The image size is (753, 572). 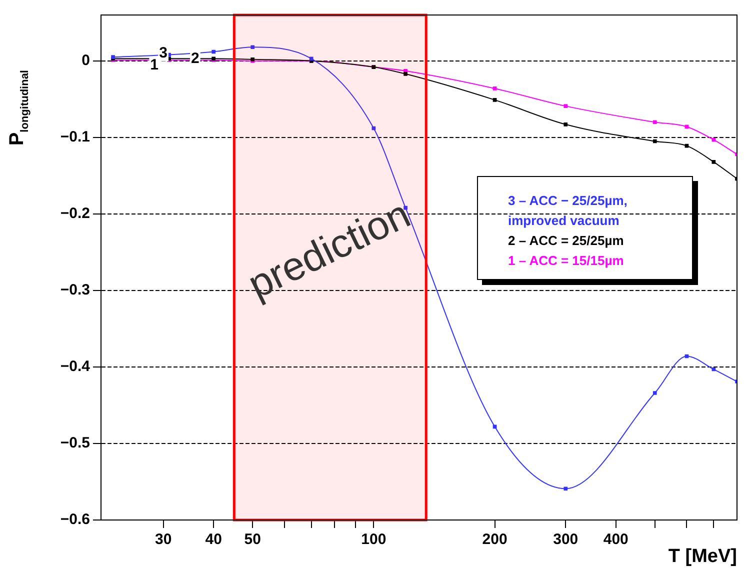 I want to click on x-tick-label: 40, so click(x=213, y=539).